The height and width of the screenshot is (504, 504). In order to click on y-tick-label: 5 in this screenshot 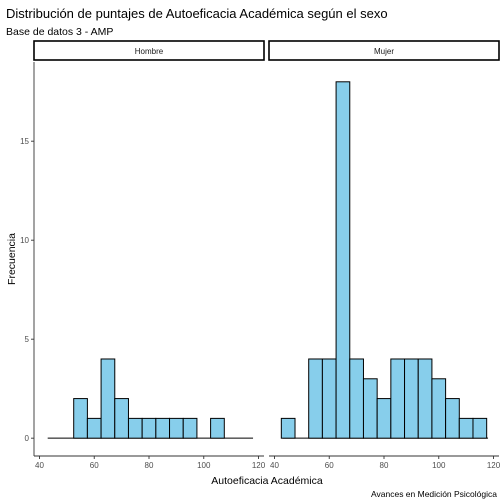, I will do `click(27, 339)`.